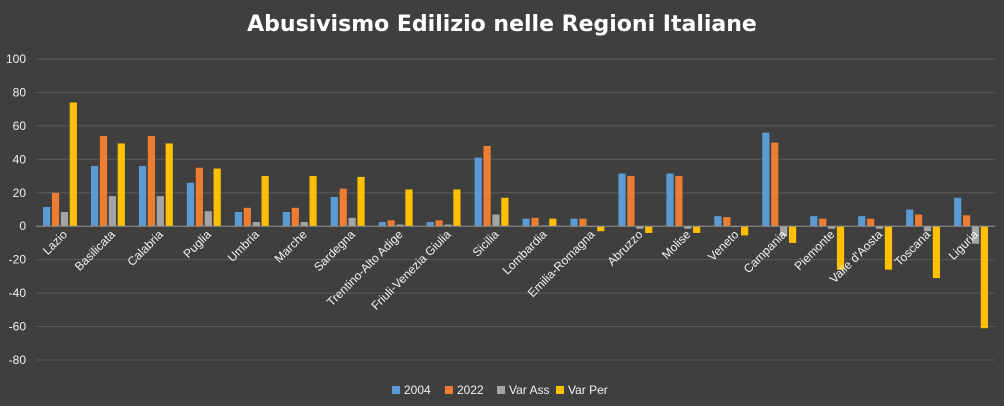 The width and height of the screenshot is (1004, 406). What do you see at coordinates (529, 390) in the screenshot?
I see `legend-label: Var Ass` at bounding box center [529, 390].